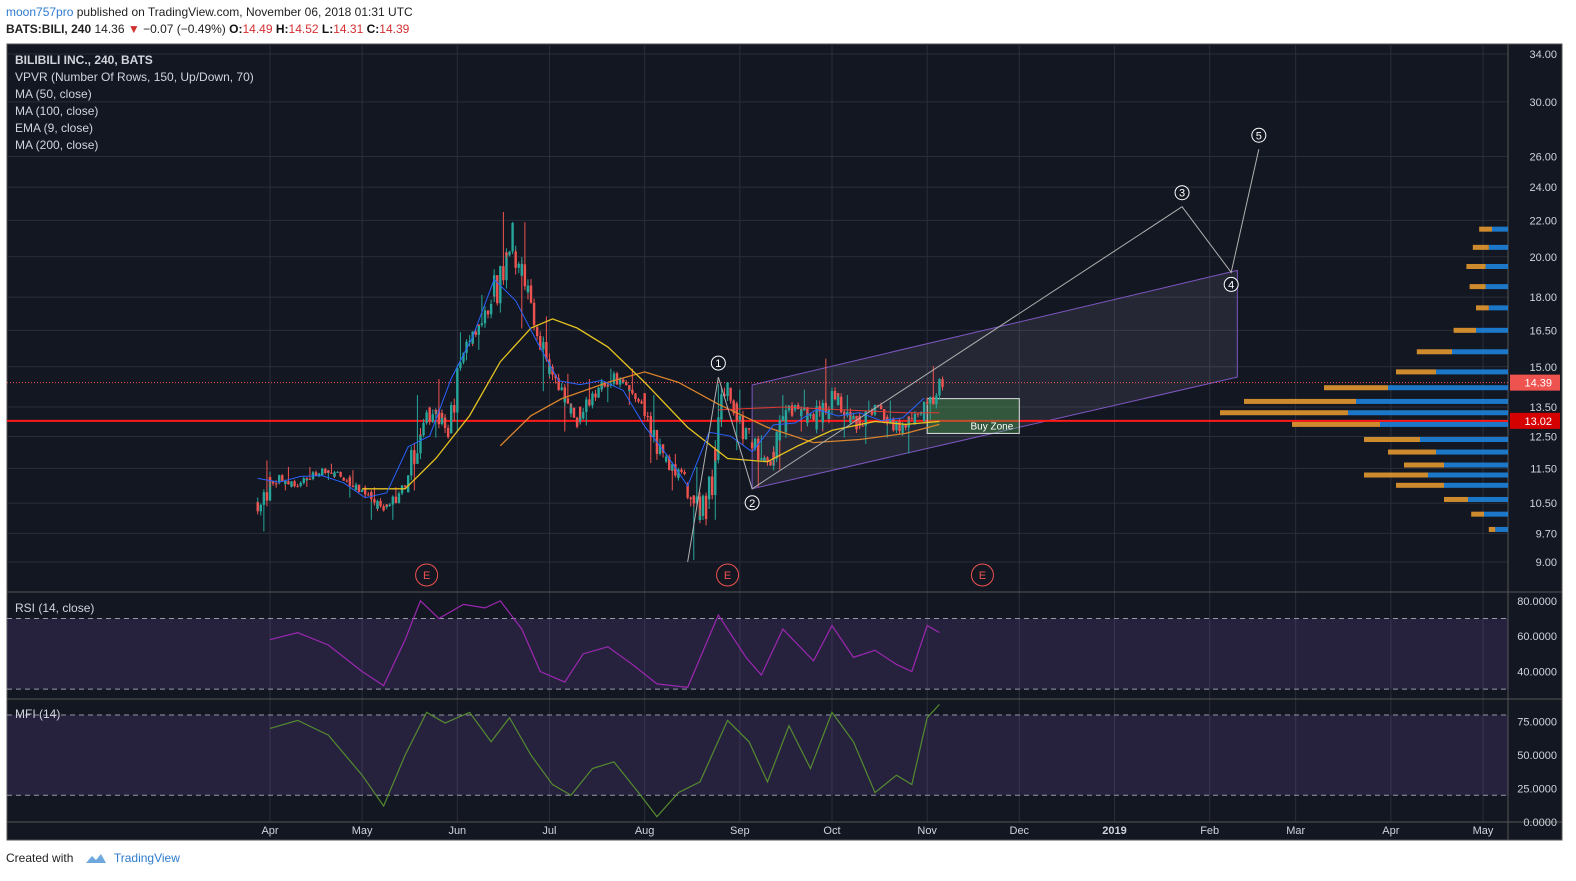 The image size is (1576, 881). What do you see at coordinates (348, 29) in the screenshot?
I see `low-value: 14.31` at bounding box center [348, 29].